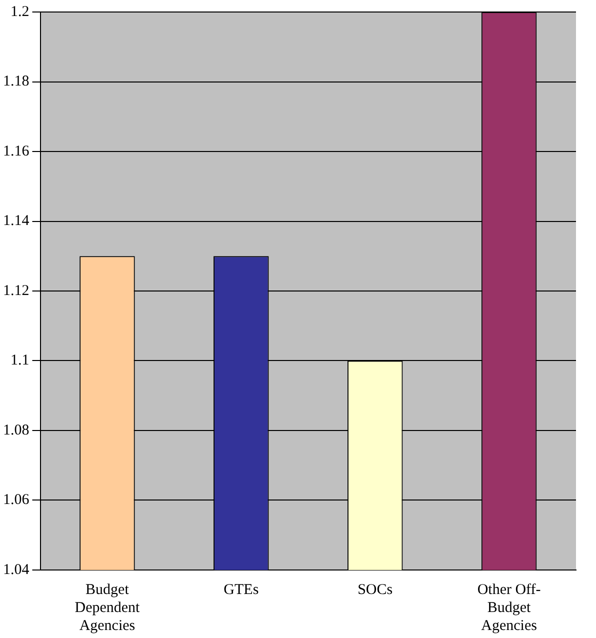  Describe the element at coordinates (16, 500) in the screenshot. I see `y-tick-label: 1.06` at that location.